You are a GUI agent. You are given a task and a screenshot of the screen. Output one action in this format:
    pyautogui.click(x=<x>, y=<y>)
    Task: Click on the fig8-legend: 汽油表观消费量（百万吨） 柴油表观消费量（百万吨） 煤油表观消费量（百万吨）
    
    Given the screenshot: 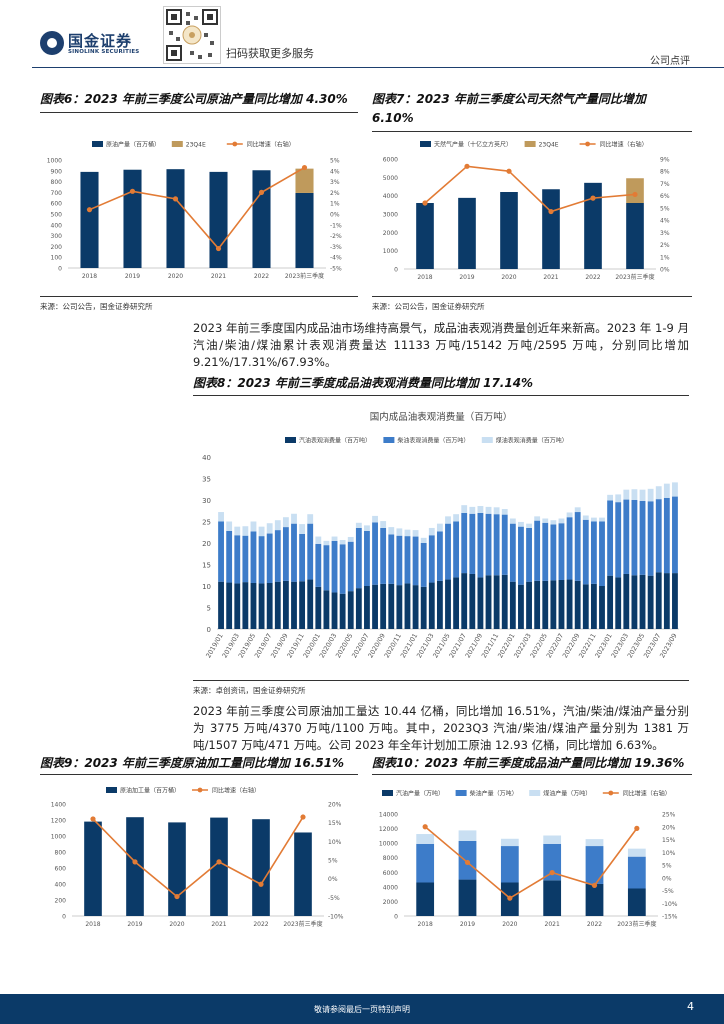 What is the action you would take?
    pyautogui.click(x=426, y=441)
    